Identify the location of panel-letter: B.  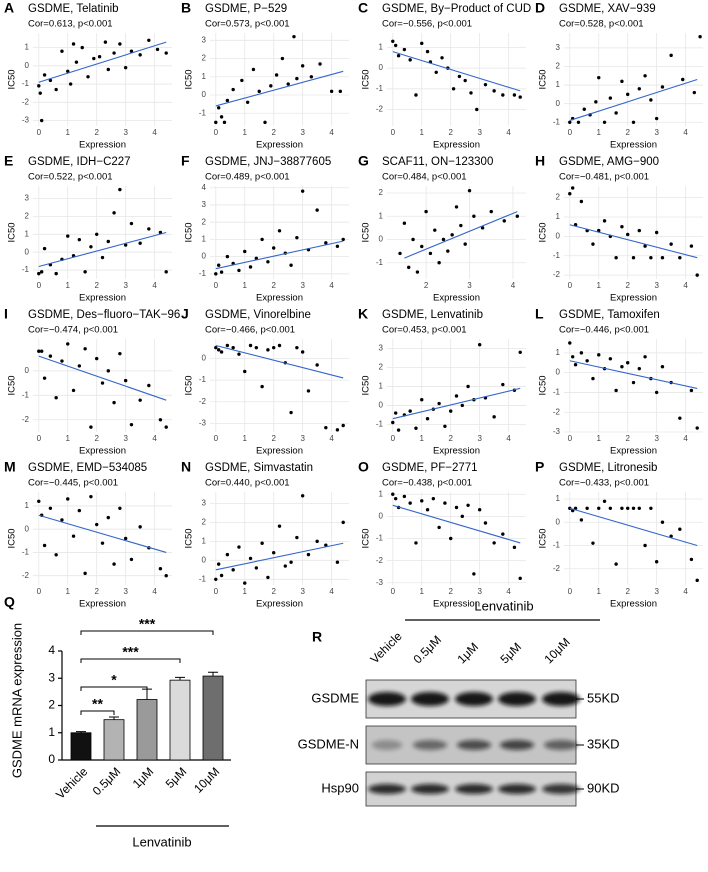
(186, 8).